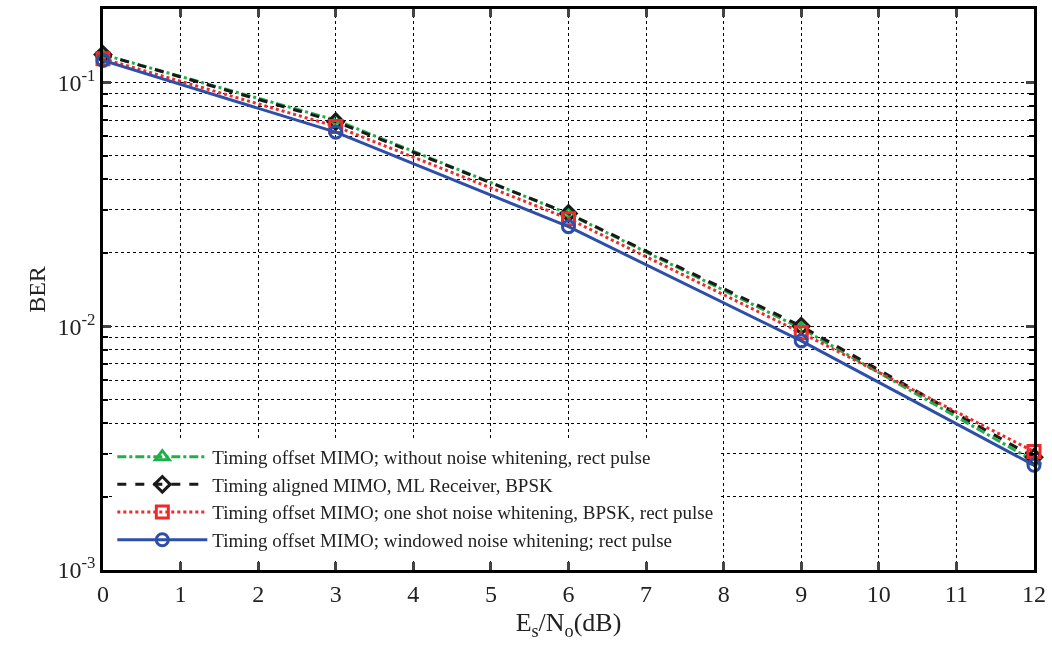 The image size is (1052, 650). What do you see at coordinates (878, 593) in the screenshot?
I see `x-tick-label: 10` at bounding box center [878, 593].